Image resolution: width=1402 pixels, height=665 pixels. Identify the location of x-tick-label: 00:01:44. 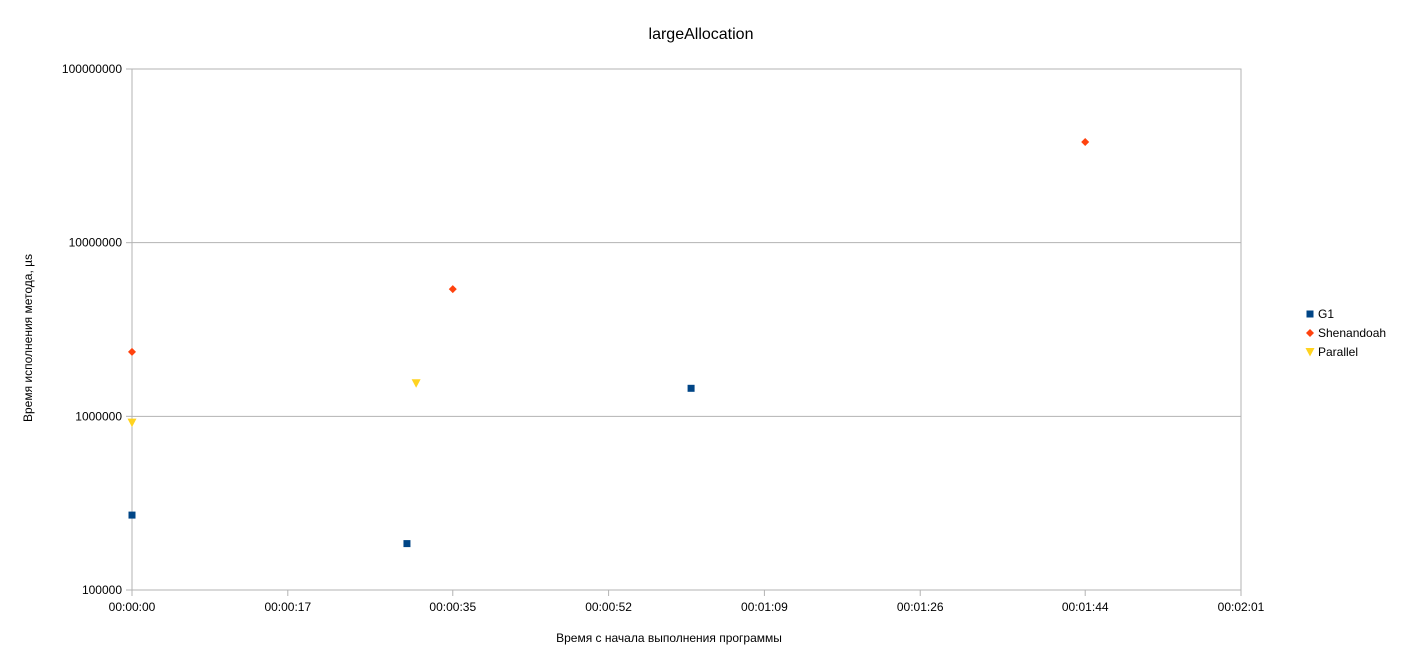
(1085, 607).